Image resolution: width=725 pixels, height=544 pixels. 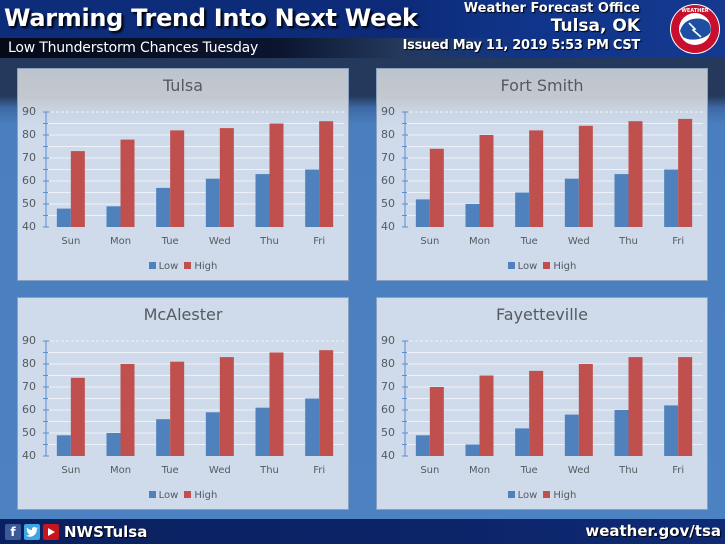 What do you see at coordinates (521, 45) in the screenshot?
I see `issued-timestamp: Issued May 11, 2019 5:53 PM CST` at bounding box center [521, 45].